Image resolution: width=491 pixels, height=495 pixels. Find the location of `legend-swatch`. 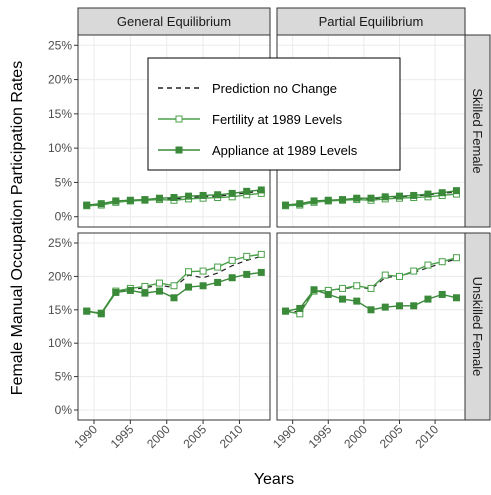

legend-swatch is located at coordinates (179, 150).